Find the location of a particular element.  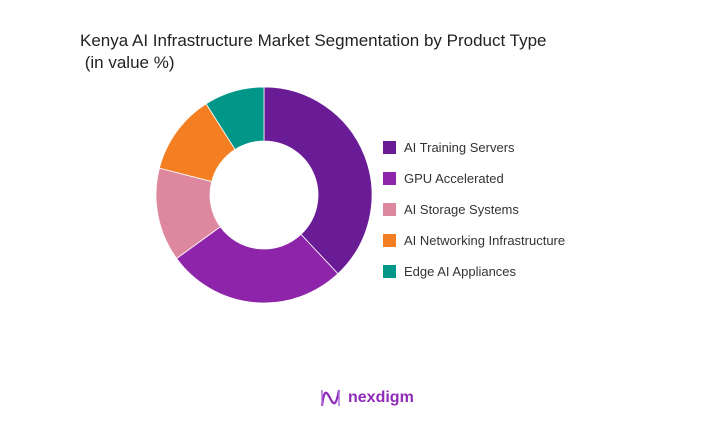

slice-edge-ai-appliances is located at coordinates (235, 118).